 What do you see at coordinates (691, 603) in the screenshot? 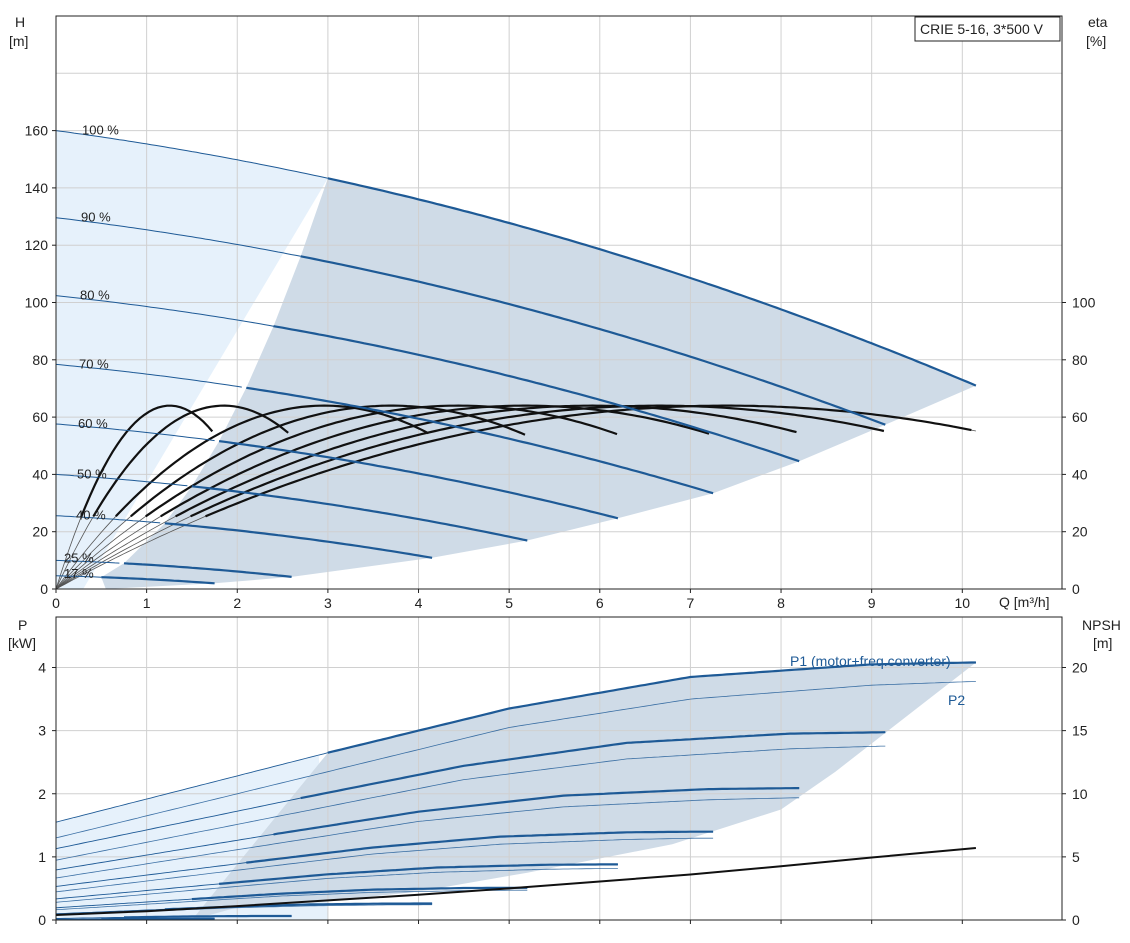
I see `flow-tick-label: 7` at bounding box center [691, 603].